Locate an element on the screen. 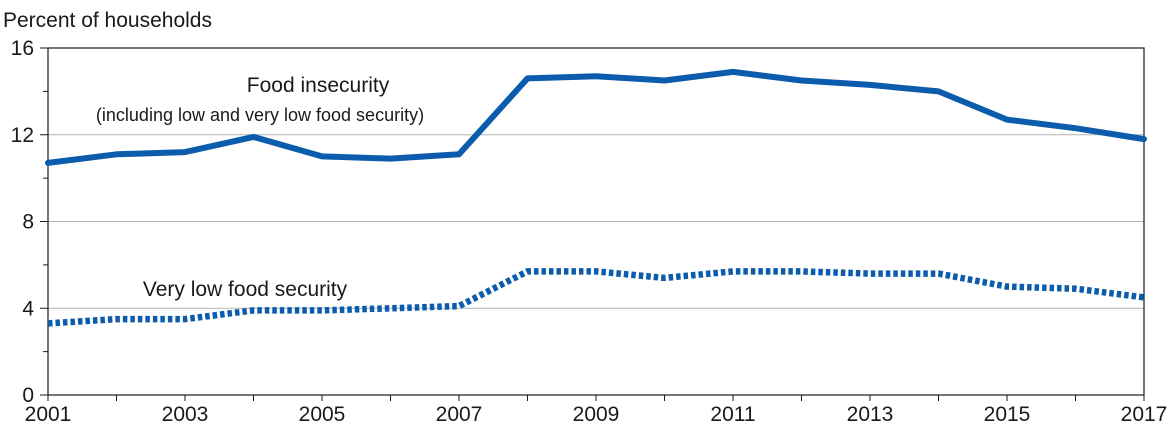 This screenshot has width=1173, height=427. y-axis: 0 4 8 12 16 is located at coordinates (29, 222).